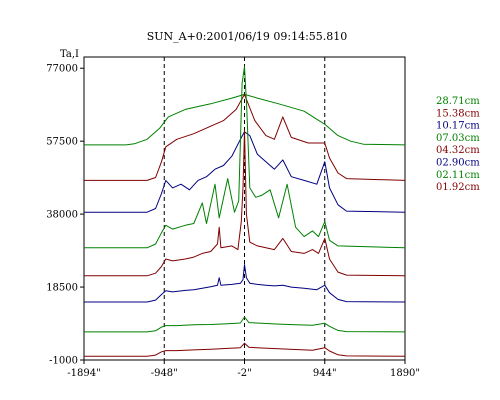 The width and height of the screenshot is (500, 400). What do you see at coordinates (62, 142) in the screenshot?
I see `y-tick-label-1: 57500` at bounding box center [62, 142].